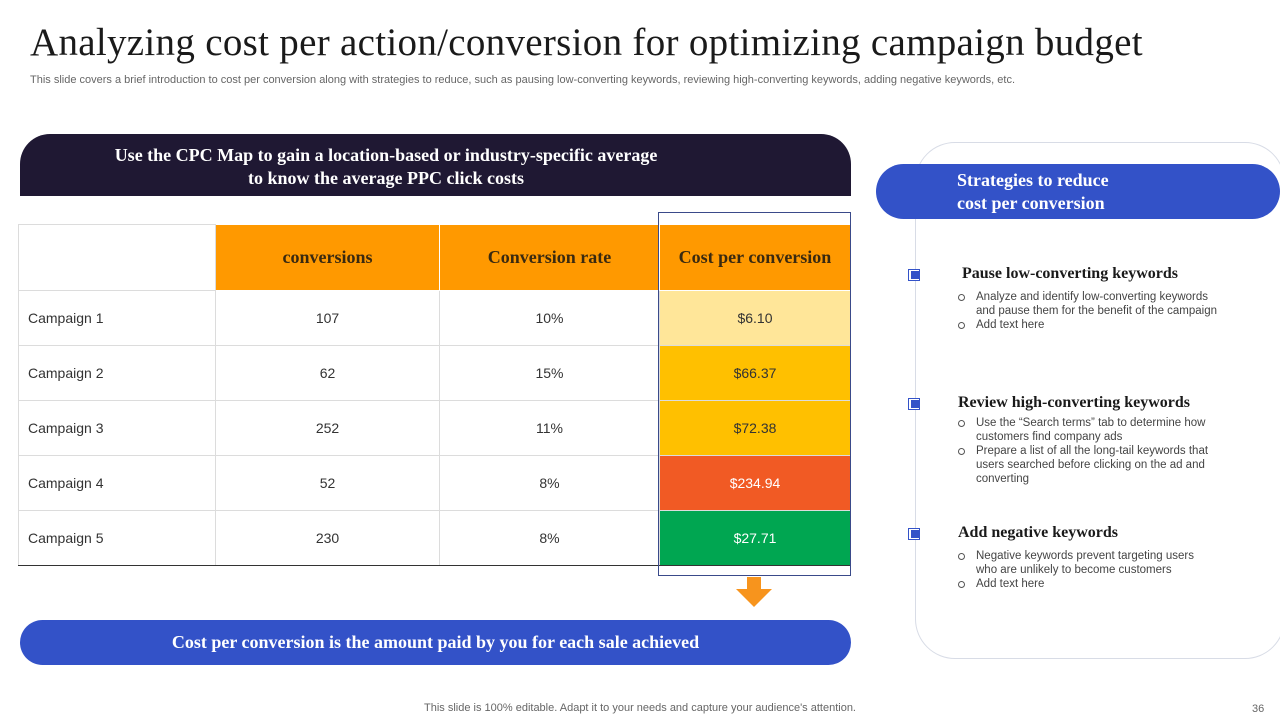  What do you see at coordinates (1070, 273) in the screenshot?
I see `strategy-title: Pause low-converting keywords` at bounding box center [1070, 273].